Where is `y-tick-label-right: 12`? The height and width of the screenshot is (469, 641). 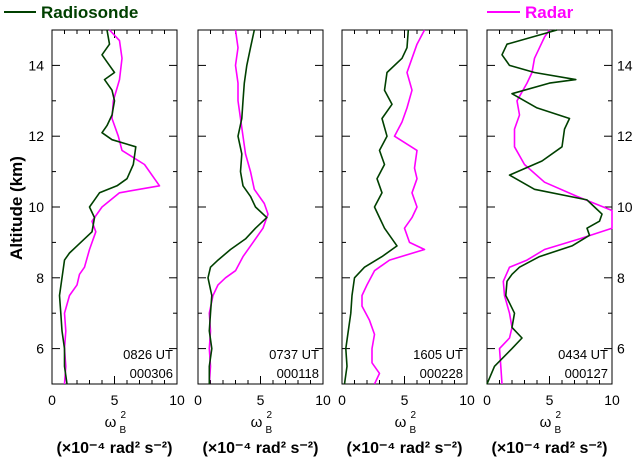
y-tick-label-right: 12 is located at coordinates (625, 136).